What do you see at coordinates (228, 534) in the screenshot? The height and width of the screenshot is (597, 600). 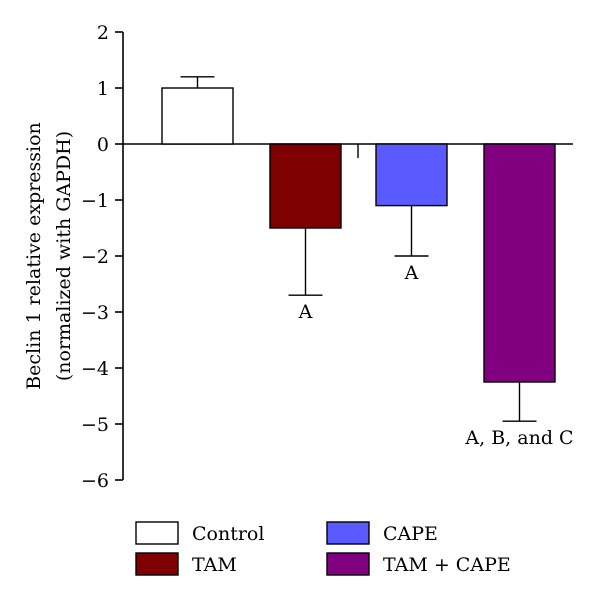 I see `legend-label: Control` at bounding box center [228, 534].